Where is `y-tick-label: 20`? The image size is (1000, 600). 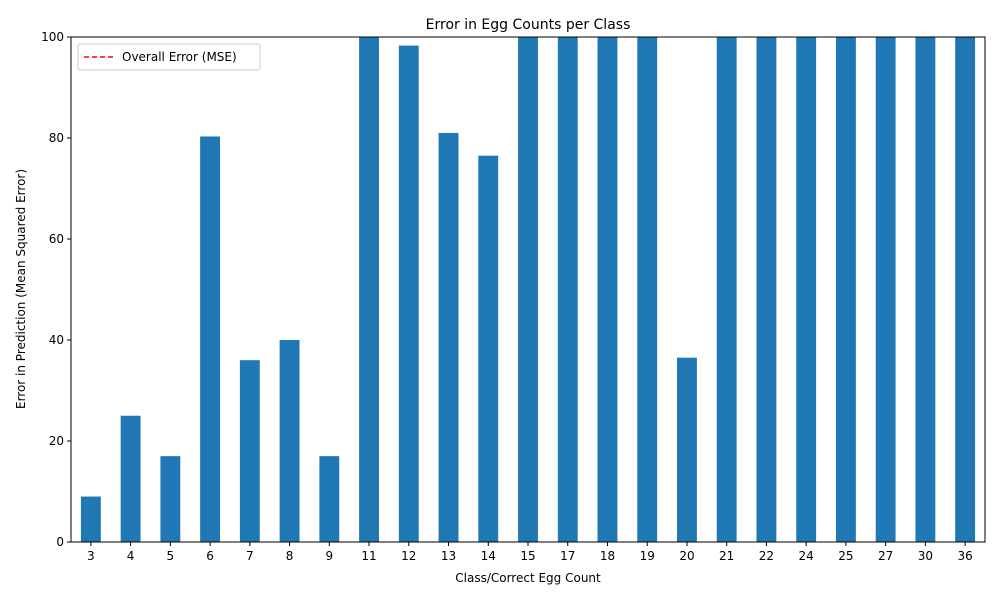 y-tick-label: 20 is located at coordinates (56, 441).